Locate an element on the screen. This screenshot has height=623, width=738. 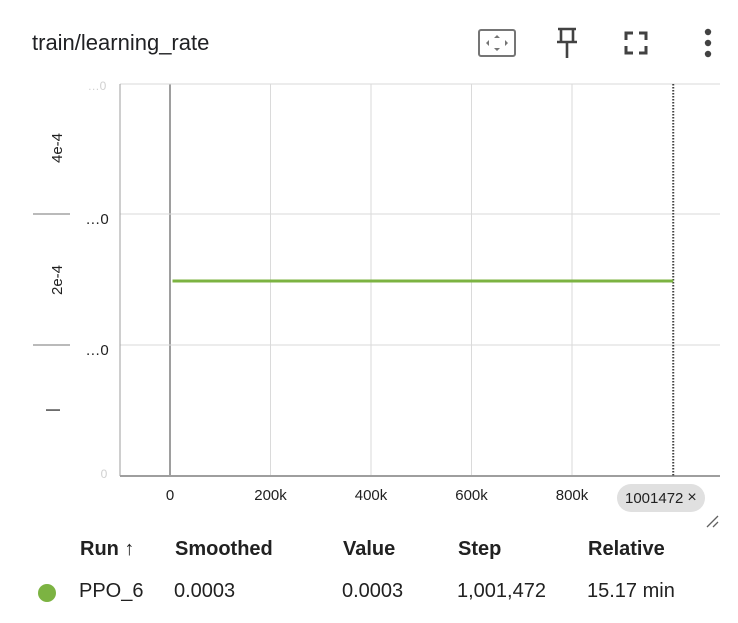
run-name-cell: PPO_6 is located at coordinates (111, 591).